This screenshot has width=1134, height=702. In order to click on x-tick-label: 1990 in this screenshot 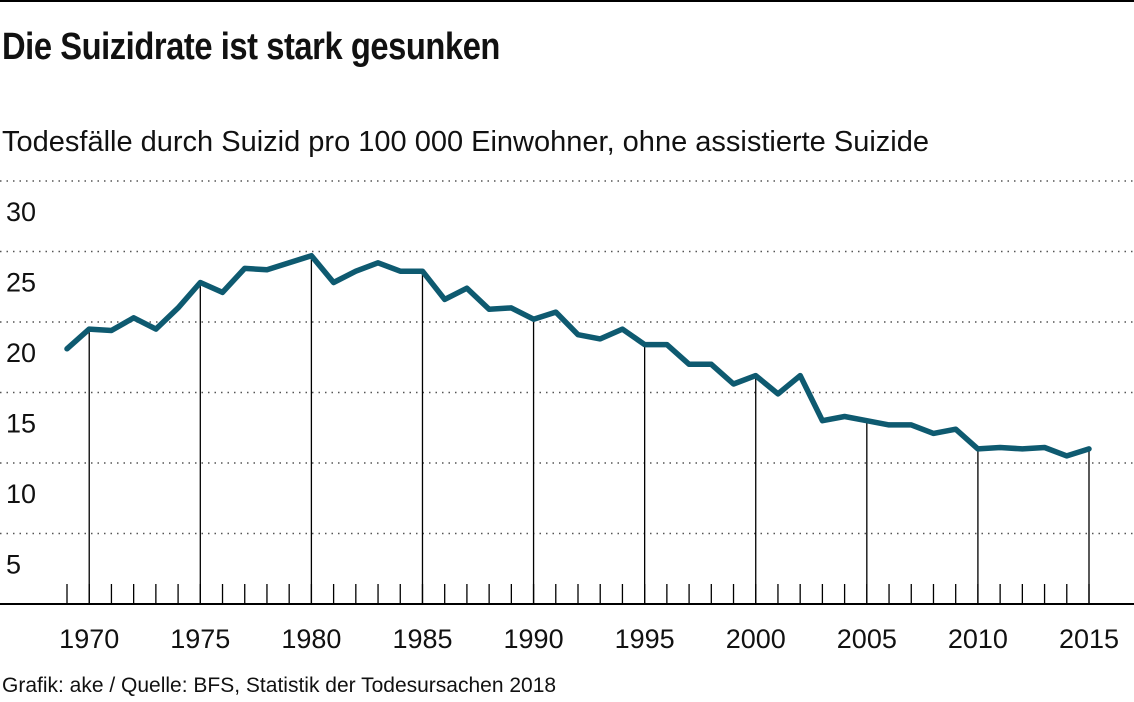, I will do `click(534, 639)`.